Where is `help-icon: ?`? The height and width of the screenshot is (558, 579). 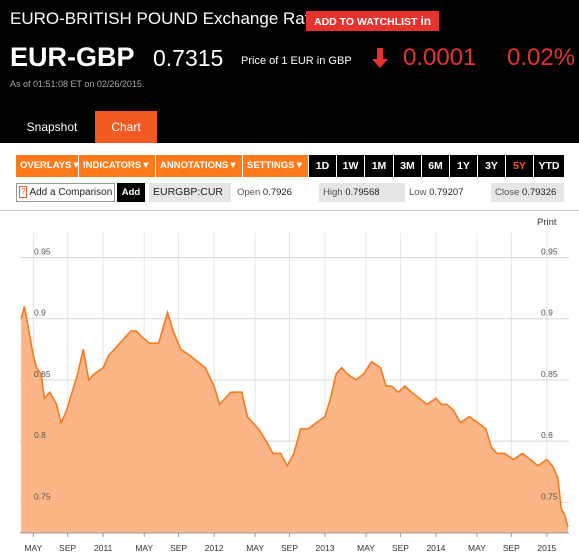 help-icon: ? is located at coordinates (23, 192).